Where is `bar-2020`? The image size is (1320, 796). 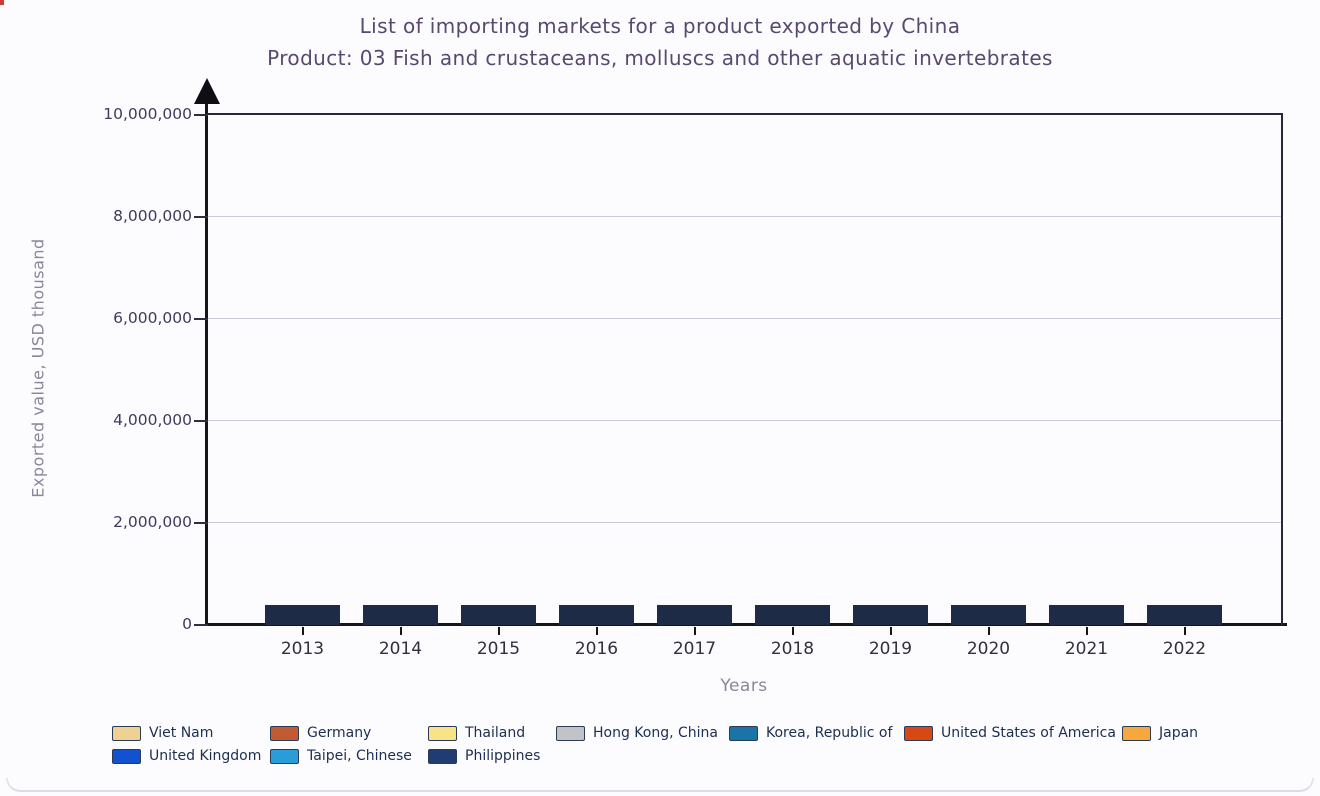 bar-2020 is located at coordinates (988, 615).